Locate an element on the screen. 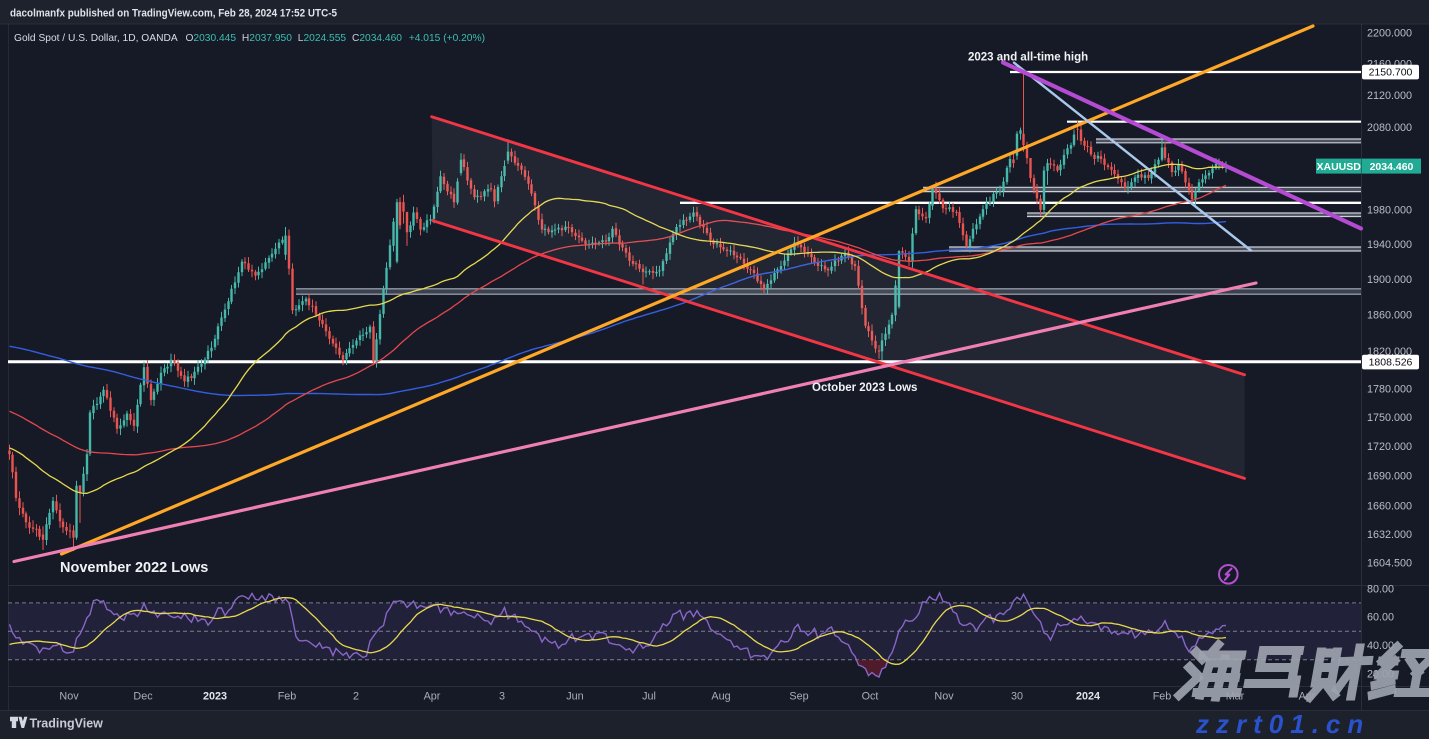 The height and width of the screenshot is (739, 1429). svg-text: 30 is located at coordinates (1017, 697).